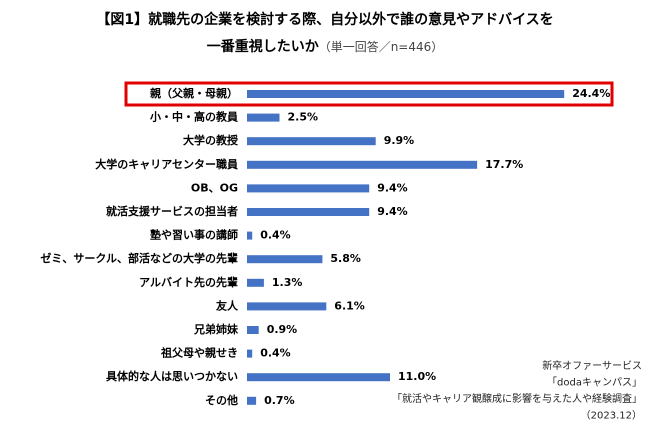 The image size is (650, 430). What do you see at coordinates (279, 400) in the screenshot?
I see `value-label: 0.7%` at bounding box center [279, 400].